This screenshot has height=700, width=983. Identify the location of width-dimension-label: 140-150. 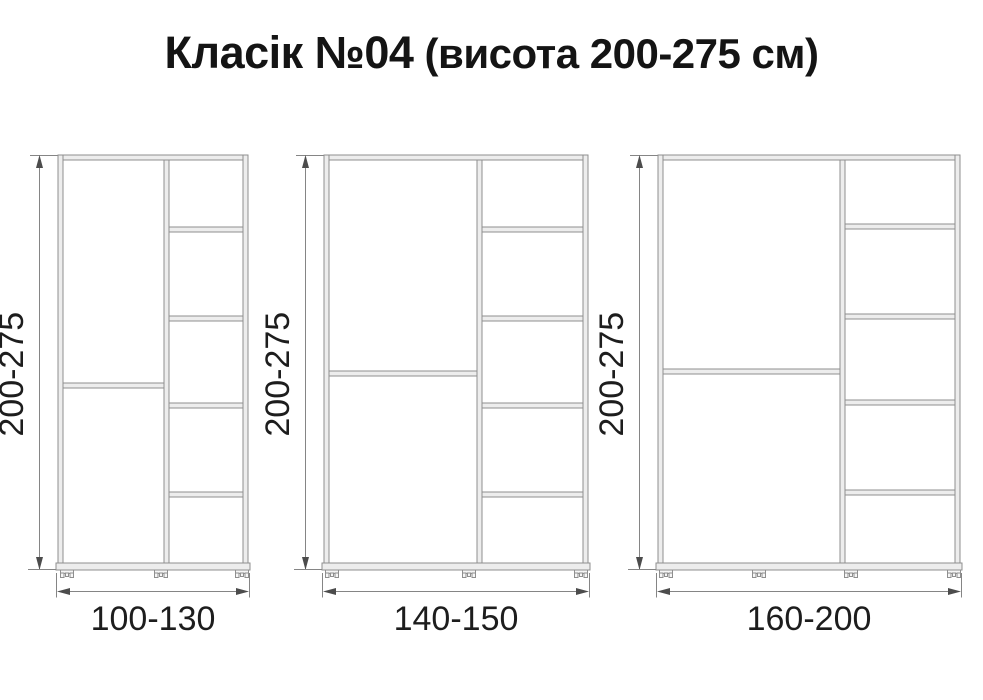
(456, 619).